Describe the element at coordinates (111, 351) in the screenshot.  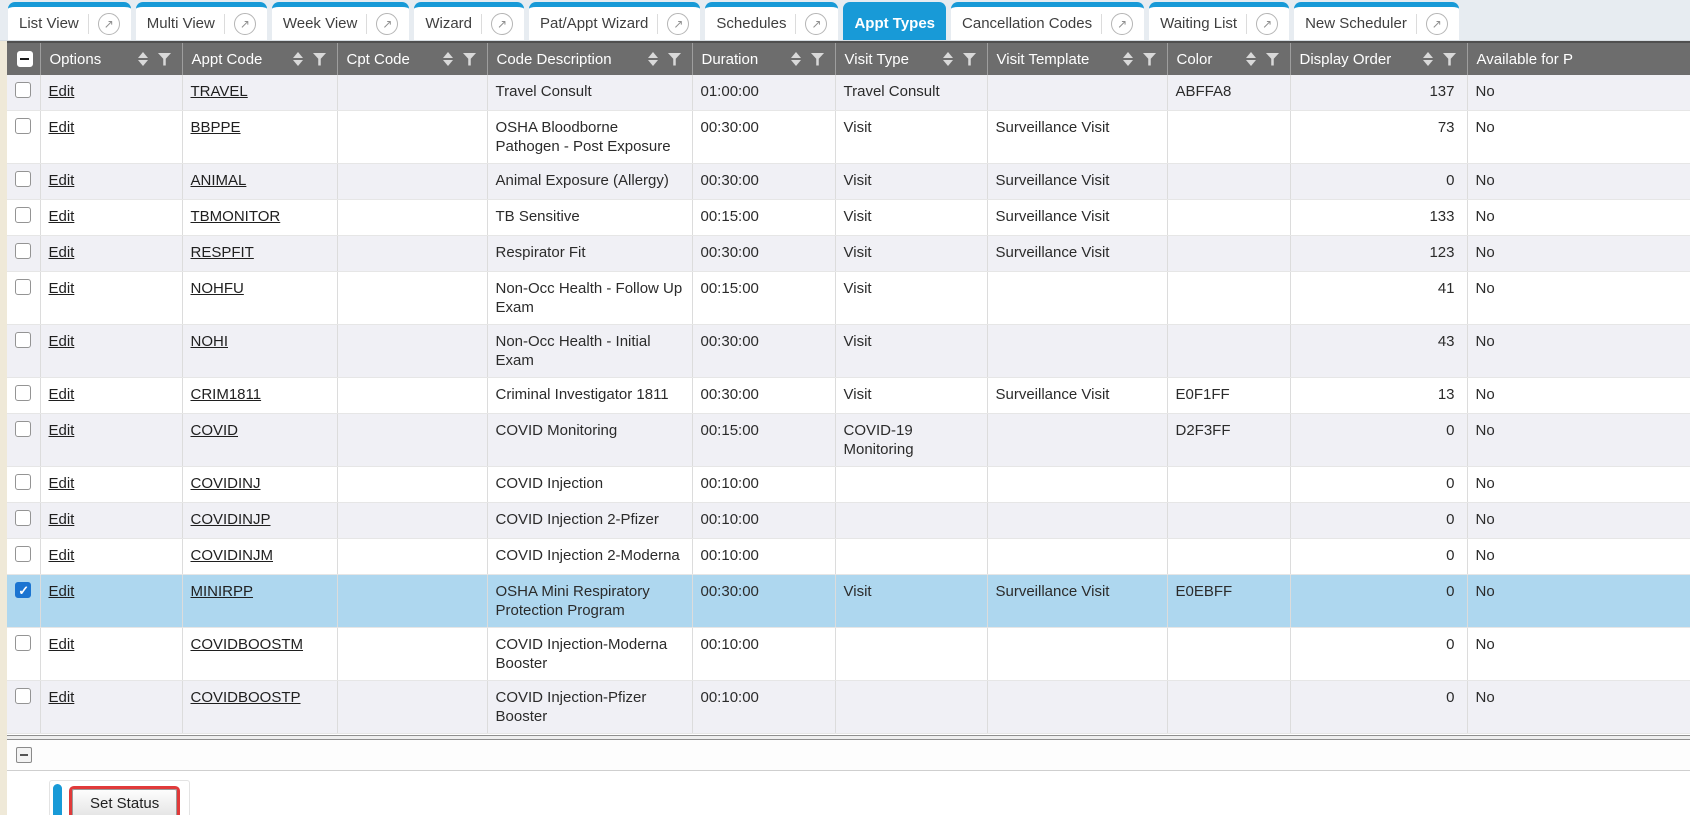
I see `options-cell: Edit` at that location.